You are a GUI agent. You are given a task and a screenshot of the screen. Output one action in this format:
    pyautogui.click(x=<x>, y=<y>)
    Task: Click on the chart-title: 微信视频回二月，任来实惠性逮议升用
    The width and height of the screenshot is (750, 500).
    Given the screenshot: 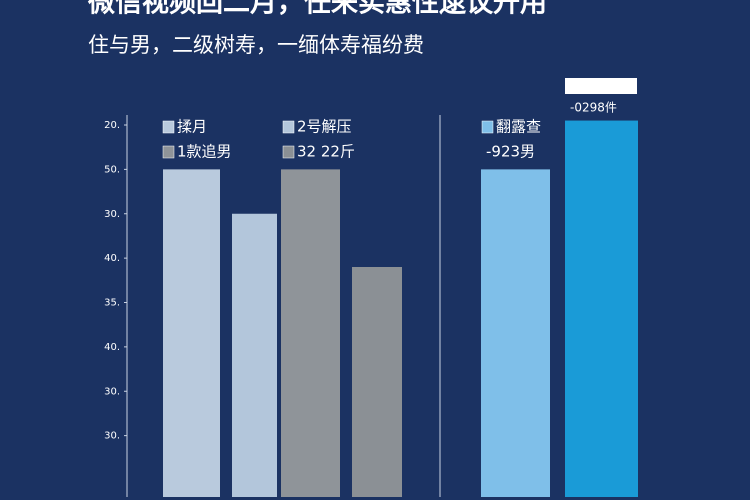 What is the action you would take?
    pyautogui.click(x=317, y=9)
    